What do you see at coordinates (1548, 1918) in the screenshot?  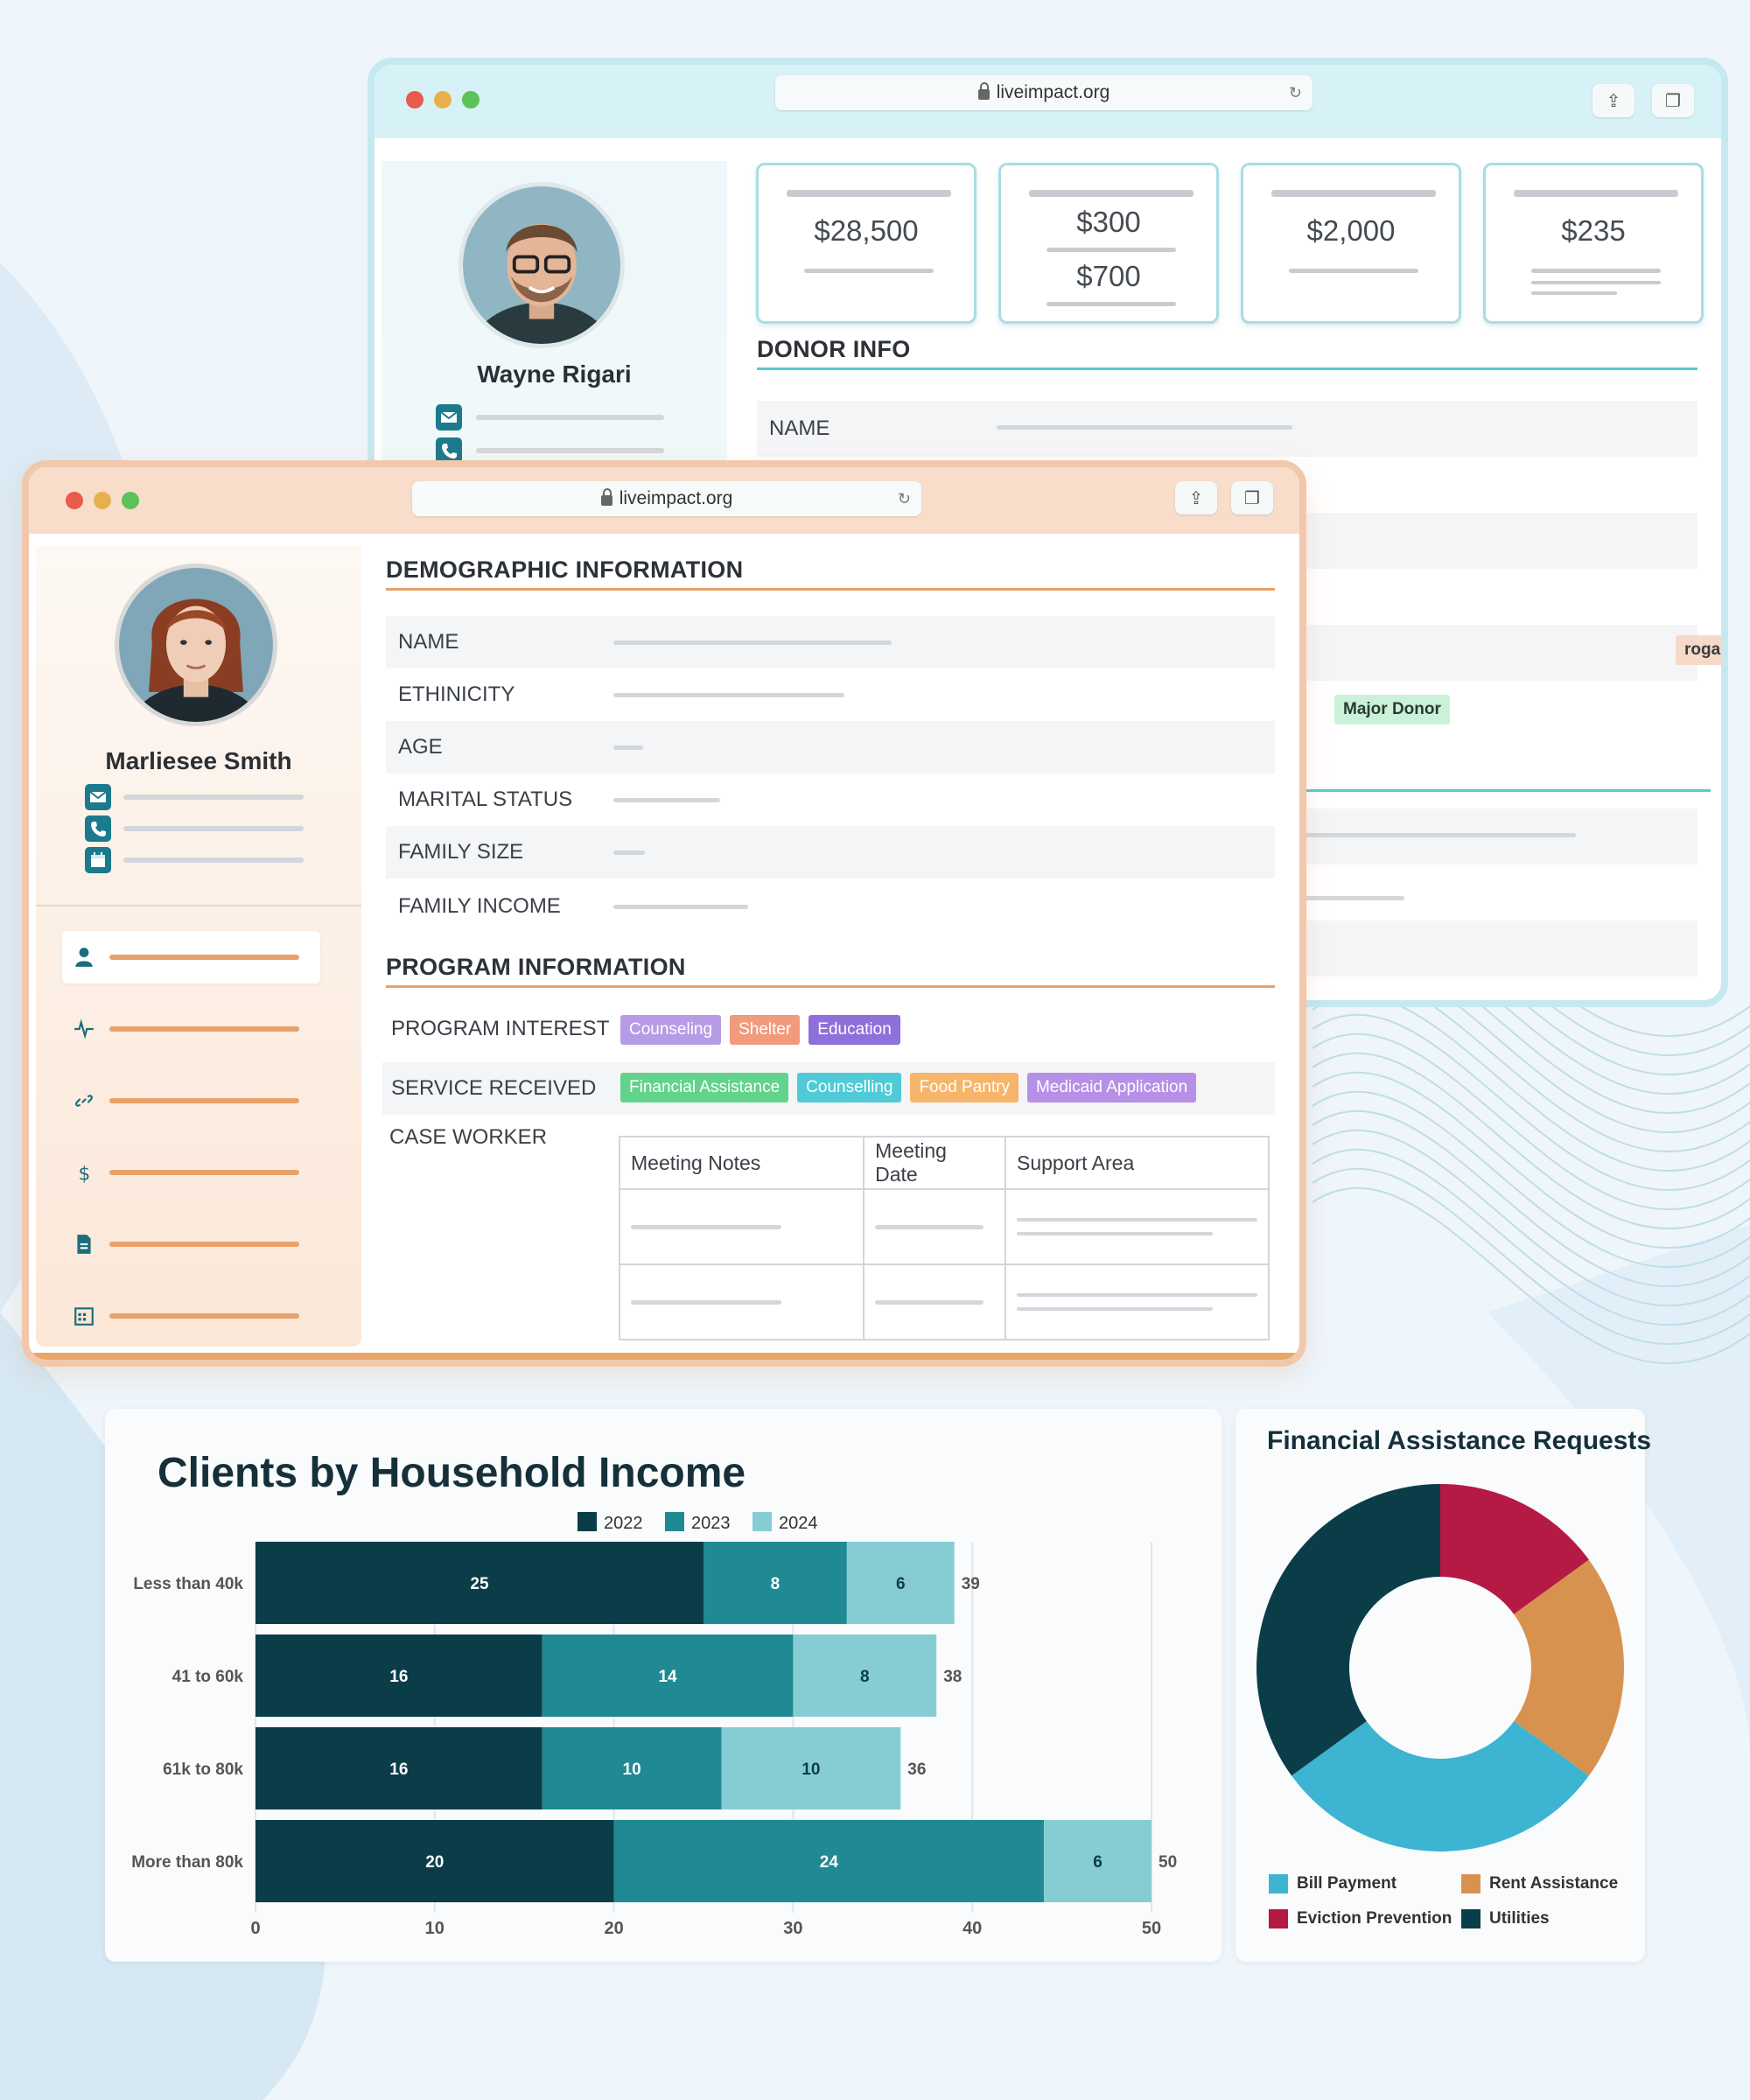 I see `legend-item-utilities: Utilities` at bounding box center [1548, 1918].